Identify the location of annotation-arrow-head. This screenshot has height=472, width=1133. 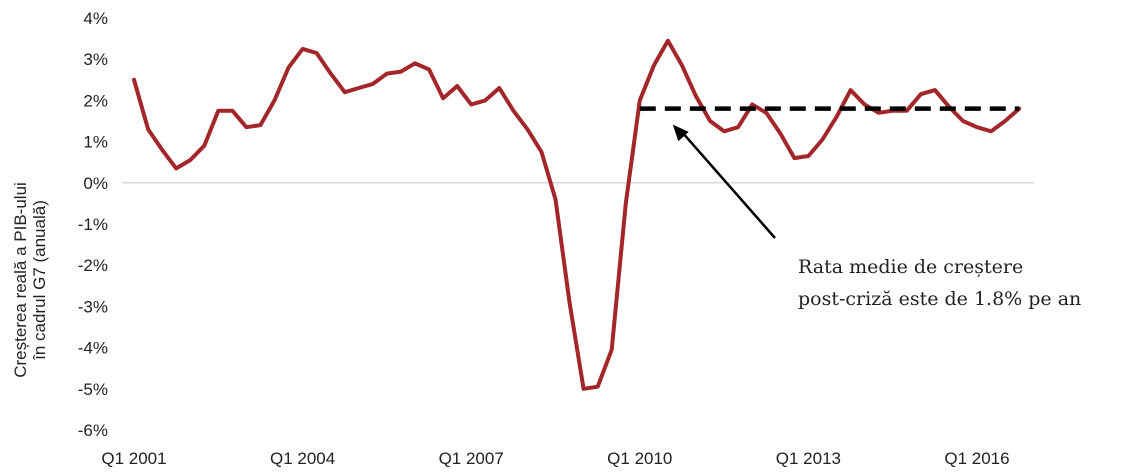
(680, 133).